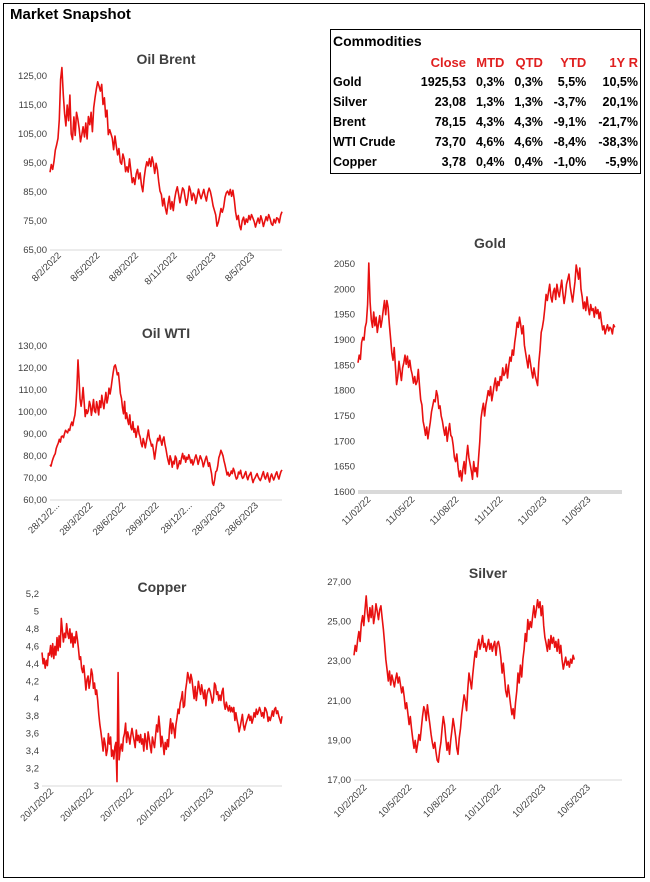  I want to click on table-row-wti: WTI Crude 73,70 4,6% 4,6% -8,4% -38,3%, so click(485, 142).